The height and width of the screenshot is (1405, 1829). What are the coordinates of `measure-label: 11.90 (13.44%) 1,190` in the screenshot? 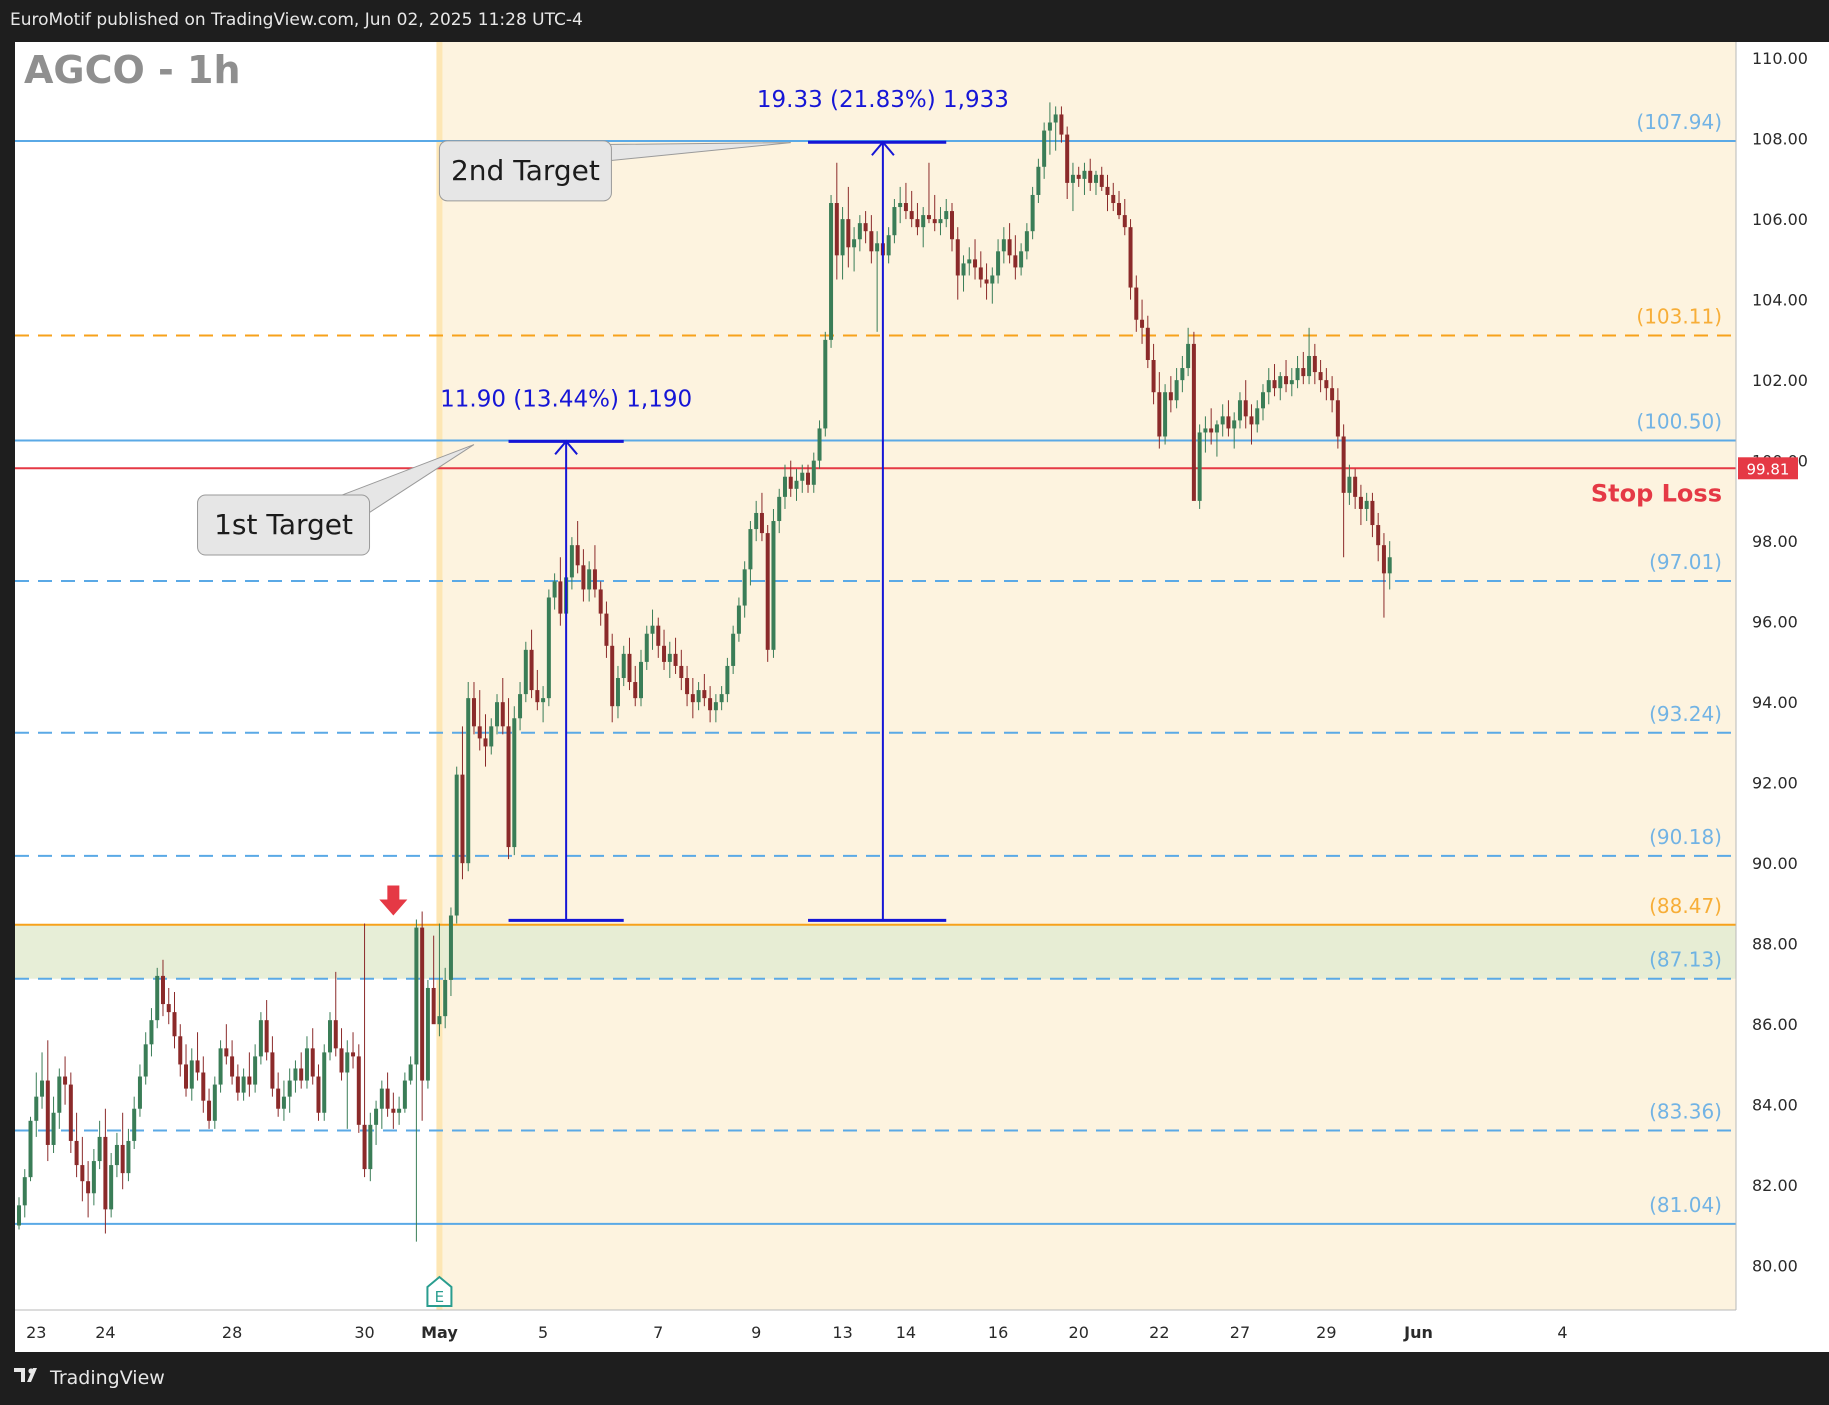 It's located at (566, 399).